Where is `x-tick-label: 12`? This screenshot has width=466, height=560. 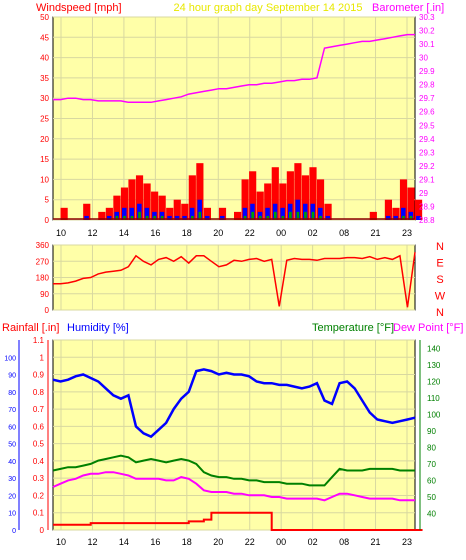
x-tick-label: 12 is located at coordinates (92, 233).